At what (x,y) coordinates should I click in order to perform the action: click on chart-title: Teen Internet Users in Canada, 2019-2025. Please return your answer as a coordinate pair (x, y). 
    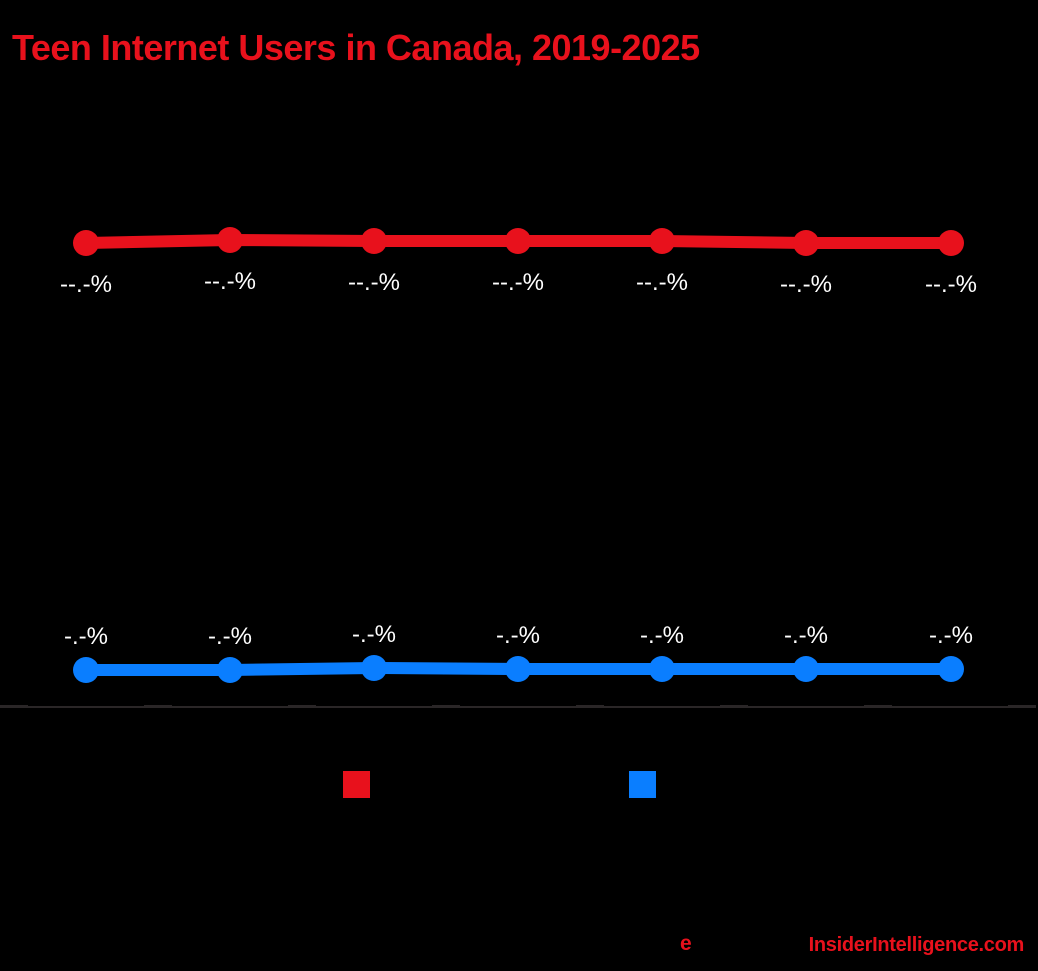
    Looking at the image, I should click on (356, 47).